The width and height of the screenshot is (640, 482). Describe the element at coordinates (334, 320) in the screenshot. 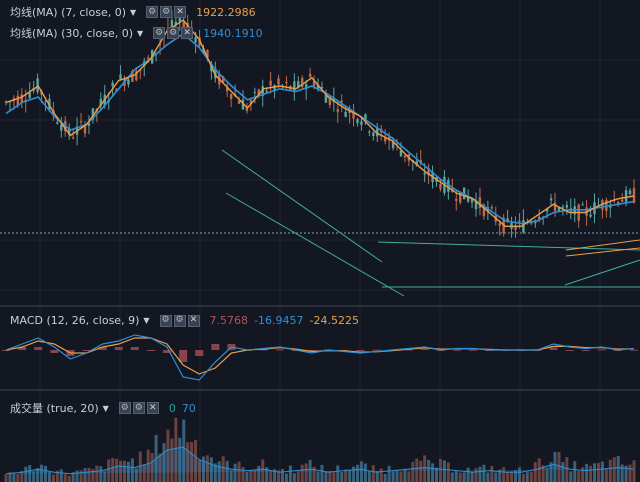

I see `macd-signal-value: -24.5225` at that location.